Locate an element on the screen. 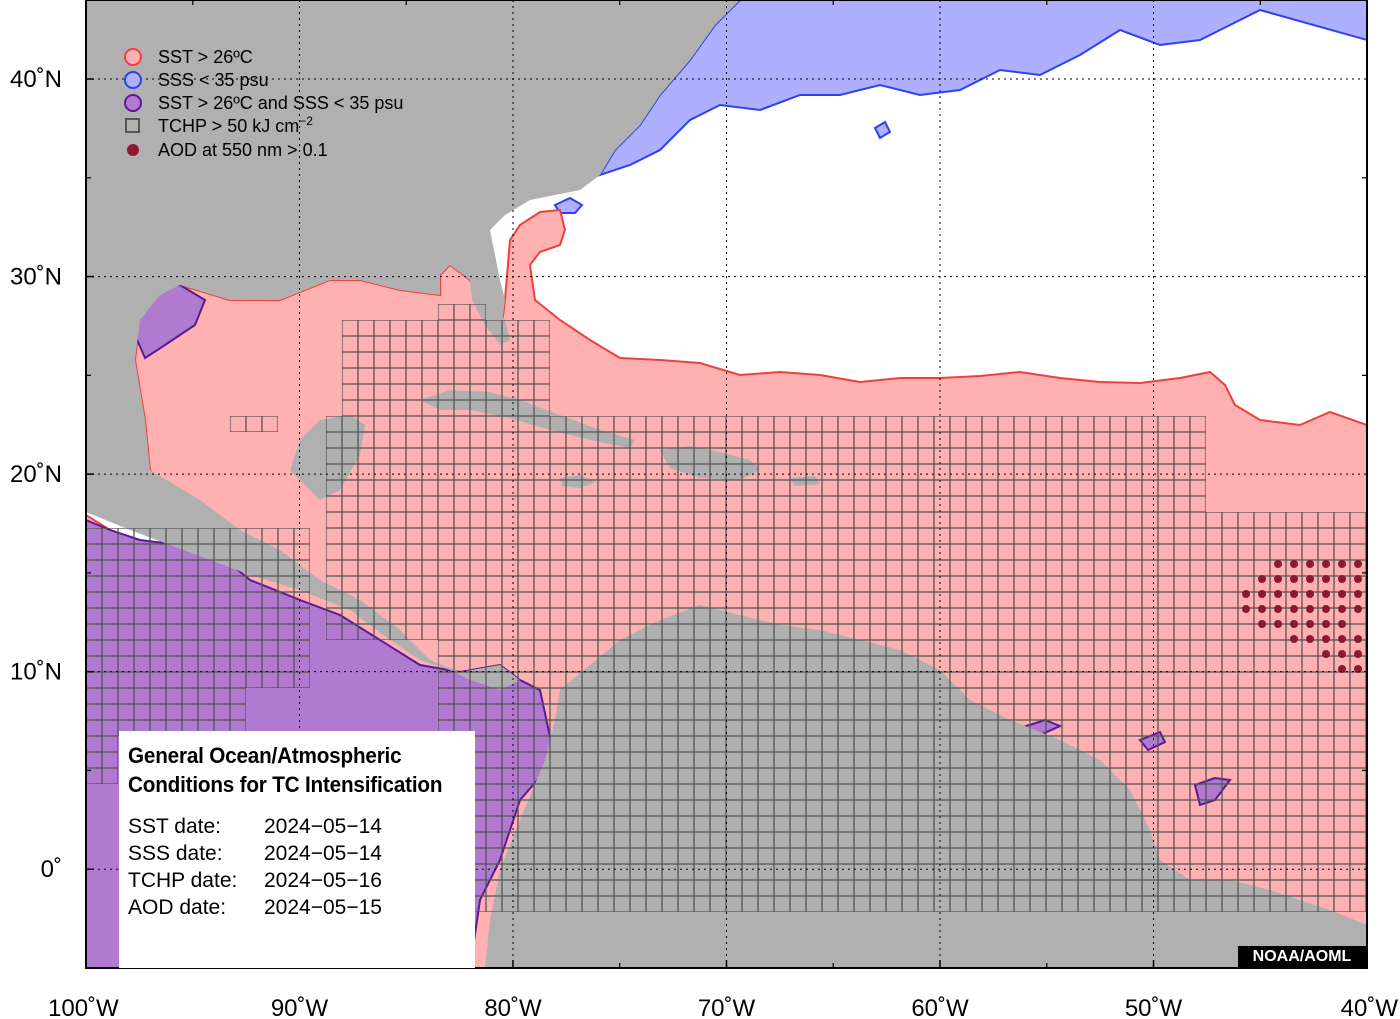  aod-dot-field is located at coordinates (1302, 616).